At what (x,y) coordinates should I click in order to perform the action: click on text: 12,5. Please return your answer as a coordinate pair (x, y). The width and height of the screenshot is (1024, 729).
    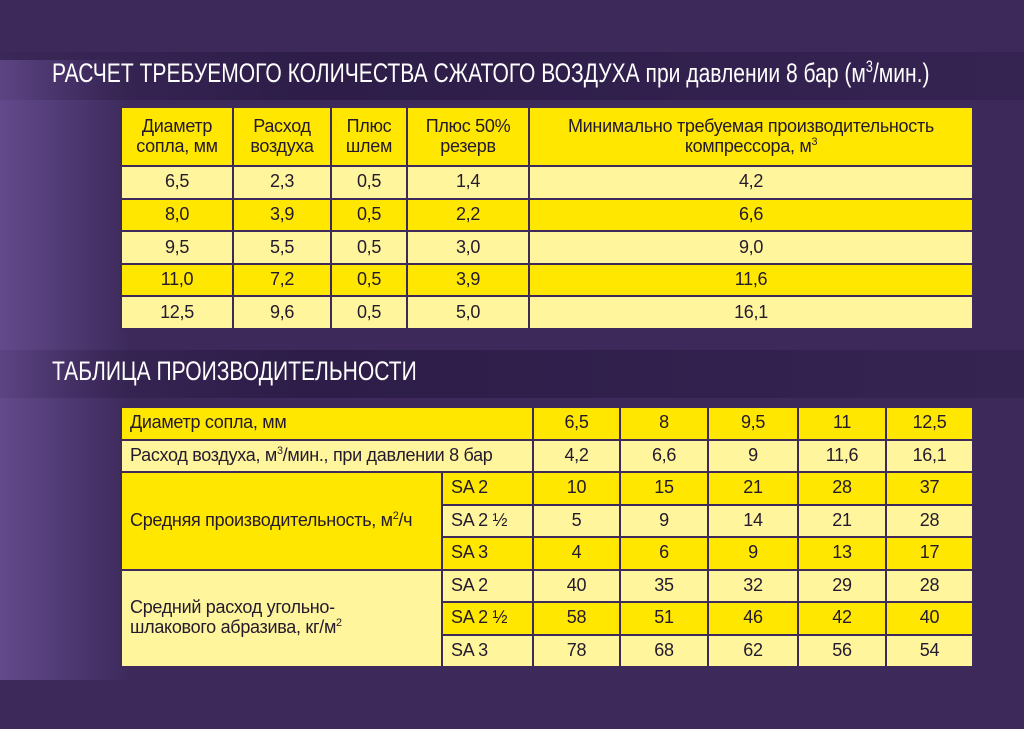
    Looking at the image, I should click on (177, 311).